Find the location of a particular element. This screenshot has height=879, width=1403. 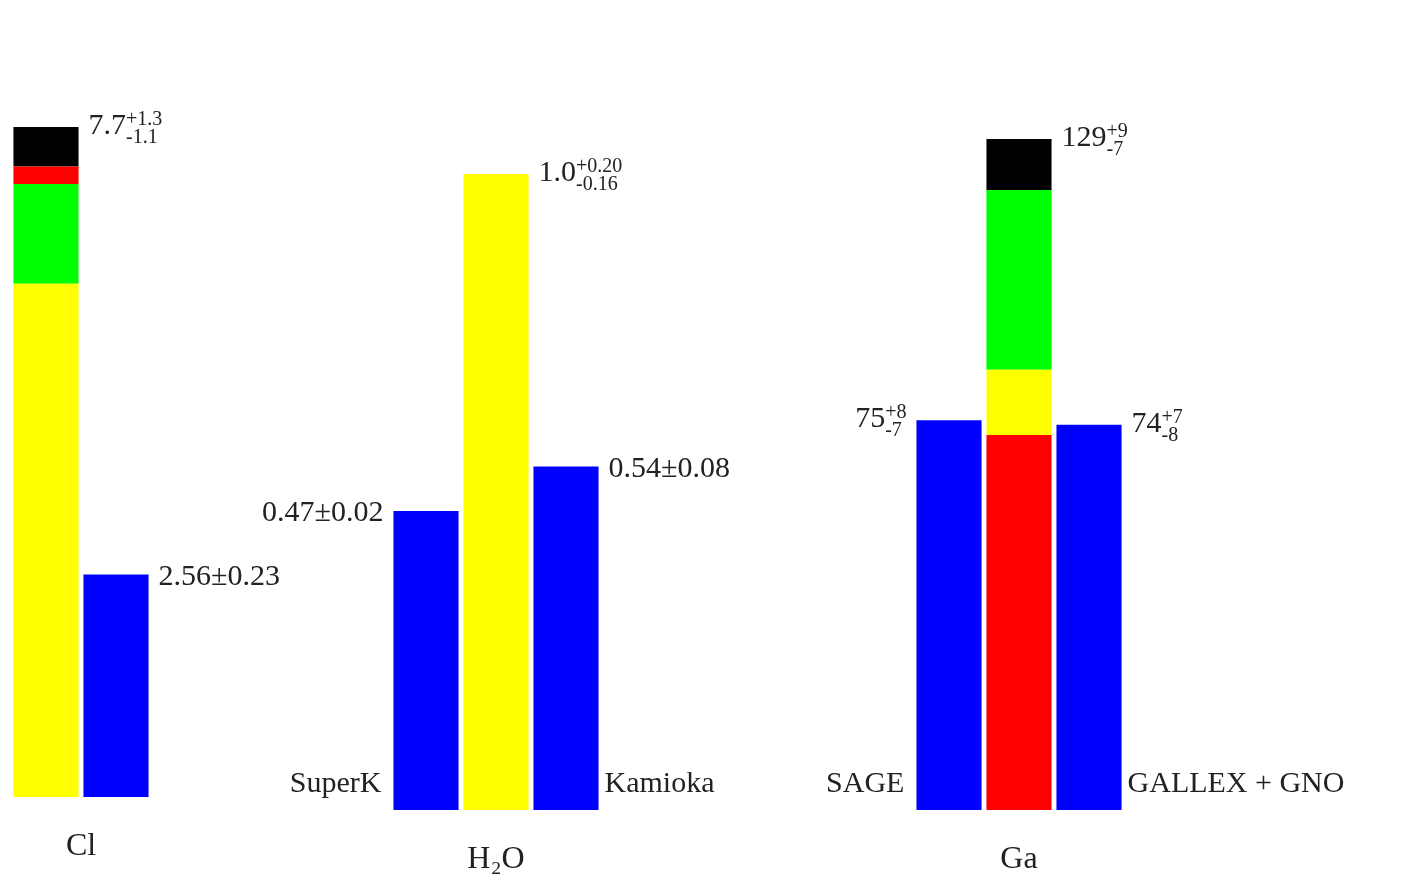

text: GALLEX + GNO is located at coordinates (1236, 781).